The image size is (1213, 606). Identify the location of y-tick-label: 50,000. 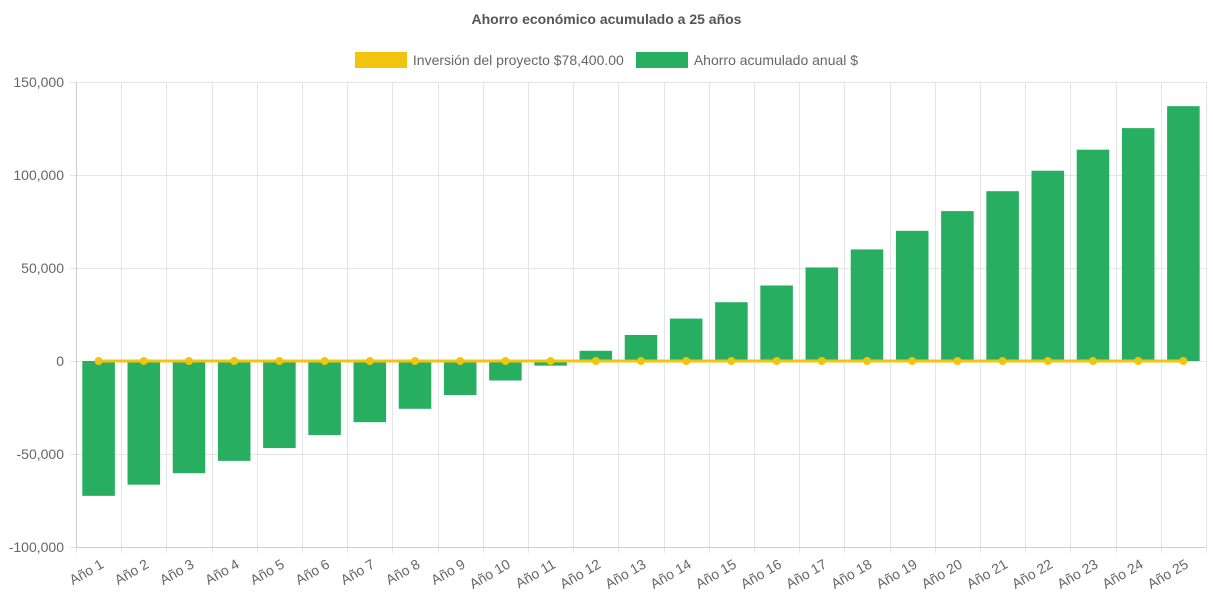
(42, 268).